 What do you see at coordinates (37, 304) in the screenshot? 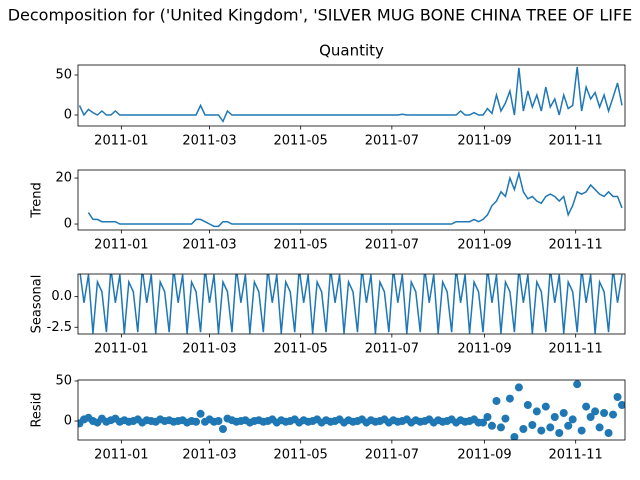
I see `y-axis-label: Seasonal` at bounding box center [37, 304].